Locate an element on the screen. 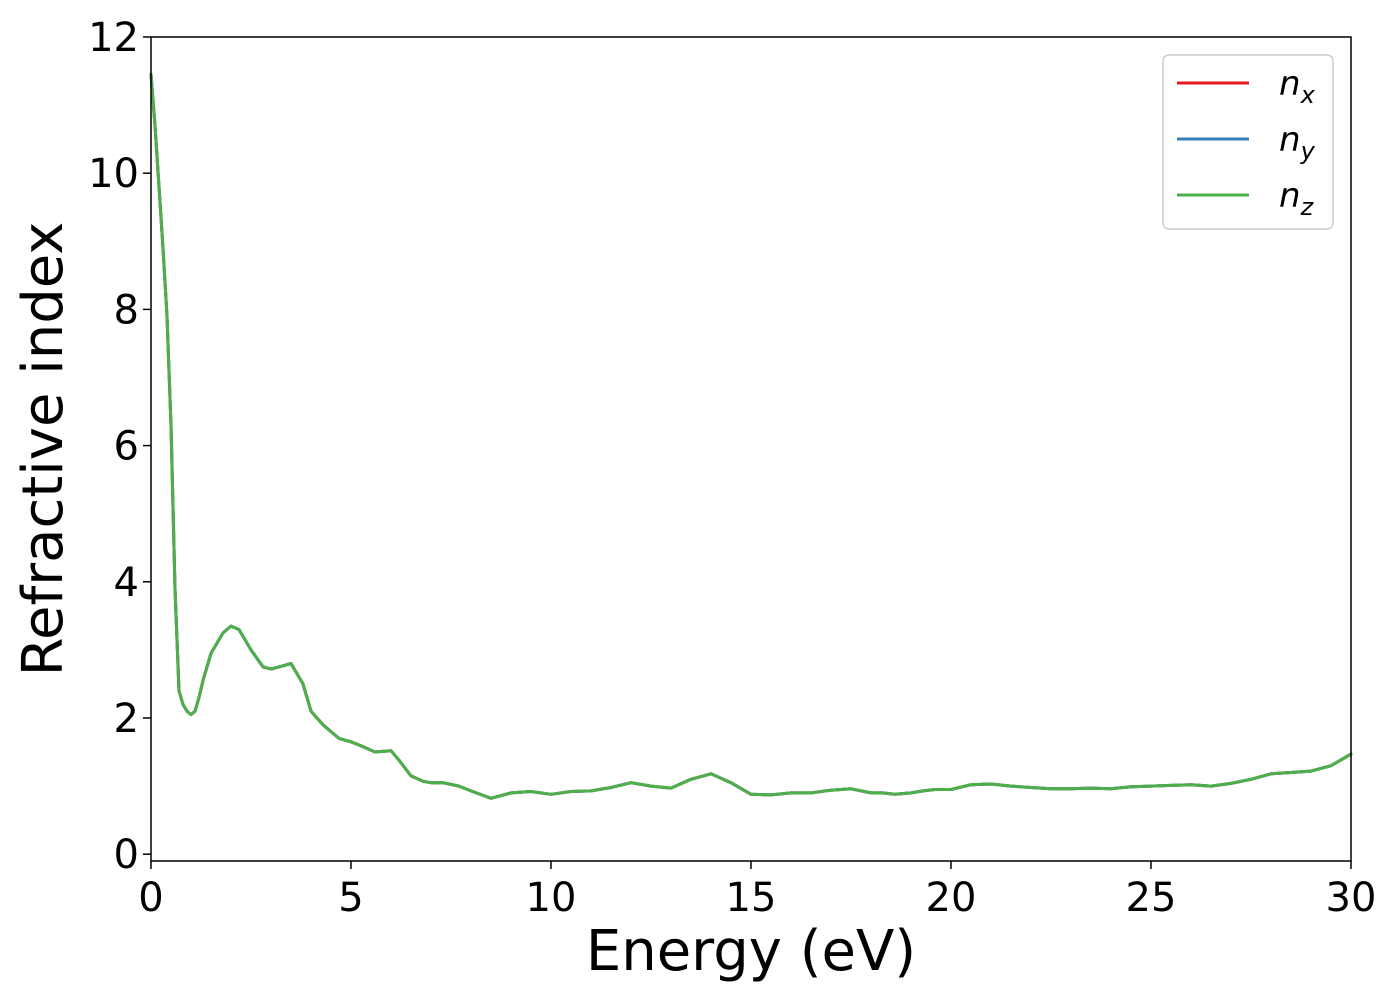 The width and height of the screenshot is (1400, 1000). x-tick-label: 15 is located at coordinates (751, 898).